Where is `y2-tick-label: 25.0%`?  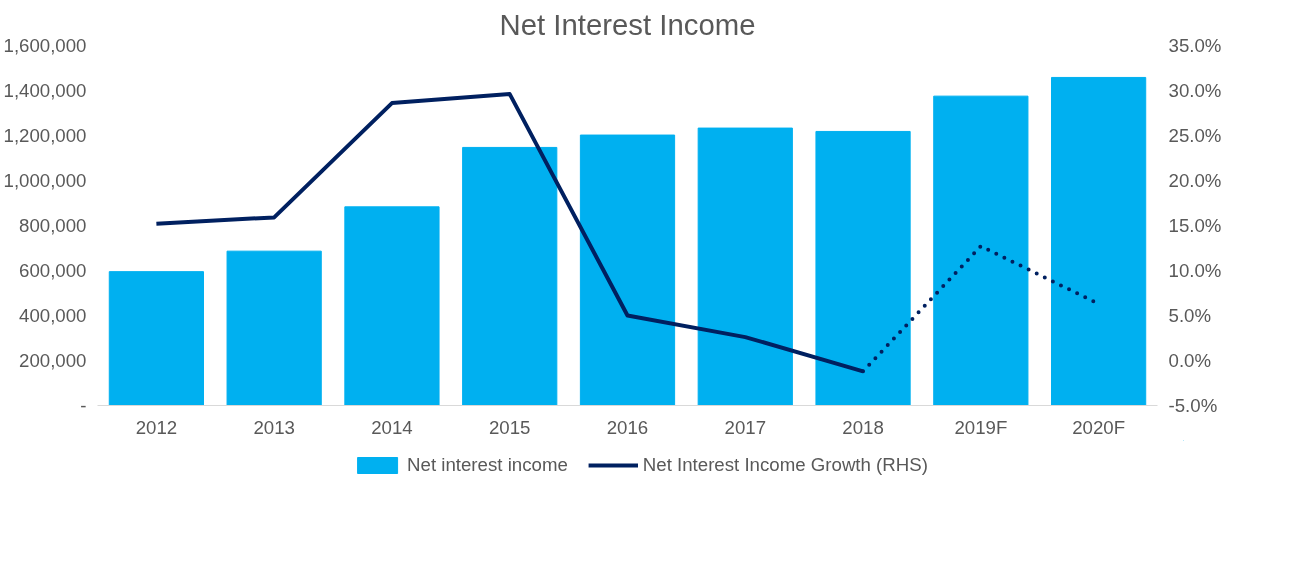 y2-tick-label: 25.0% is located at coordinates (1195, 135).